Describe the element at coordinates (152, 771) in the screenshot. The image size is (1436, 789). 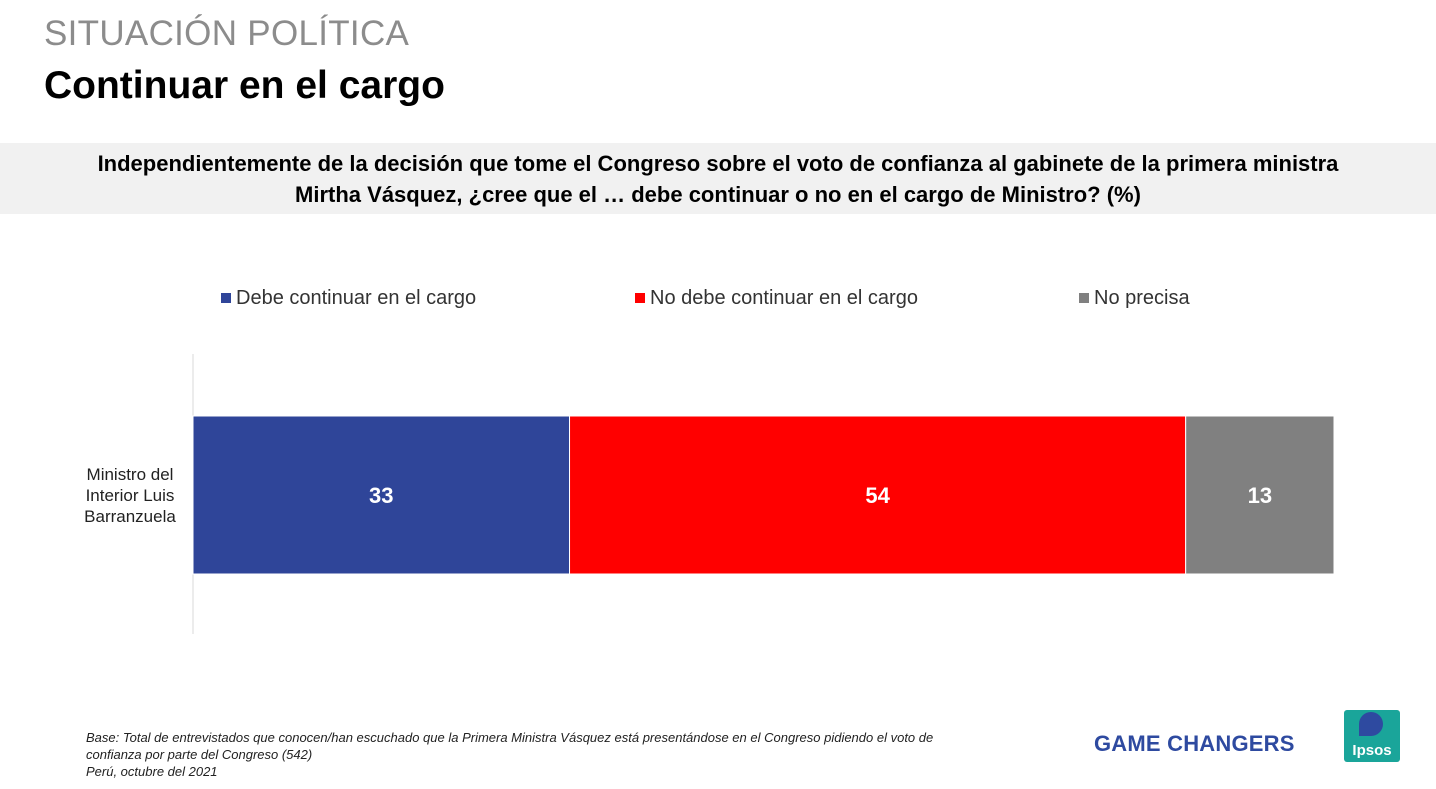
I see `footnote-line: Perú, octubre del 2021` at that location.